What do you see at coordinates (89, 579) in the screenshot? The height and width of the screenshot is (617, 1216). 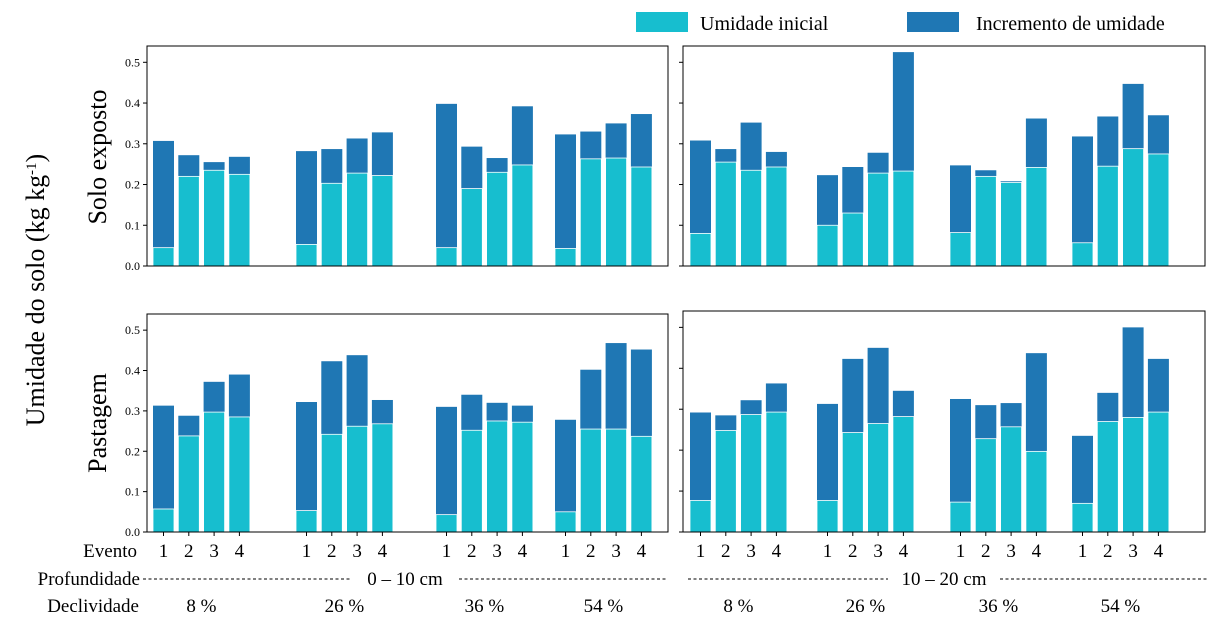 I see `profundidade-label: Profundidade` at bounding box center [89, 579].